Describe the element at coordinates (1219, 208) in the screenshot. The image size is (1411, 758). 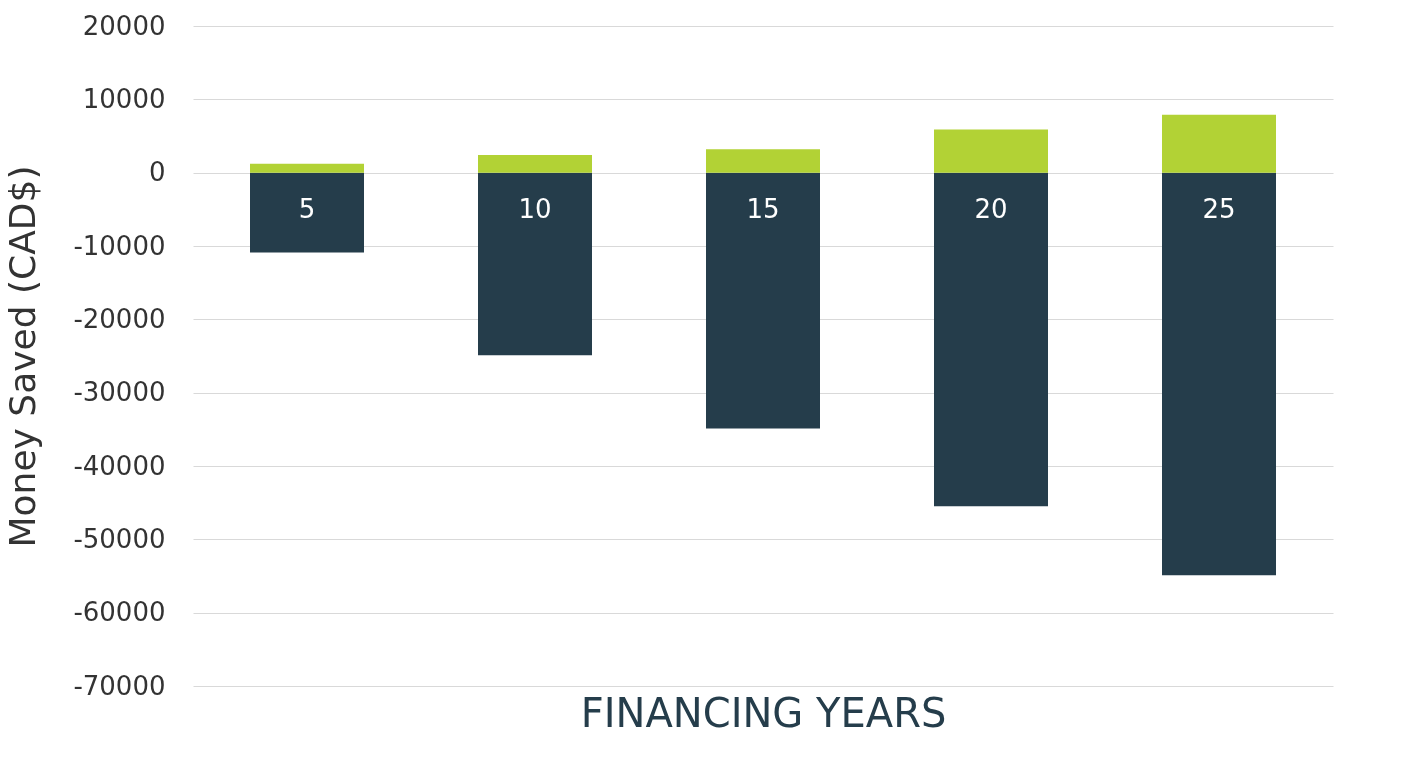
I see `x-tick-label: 25` at that location.